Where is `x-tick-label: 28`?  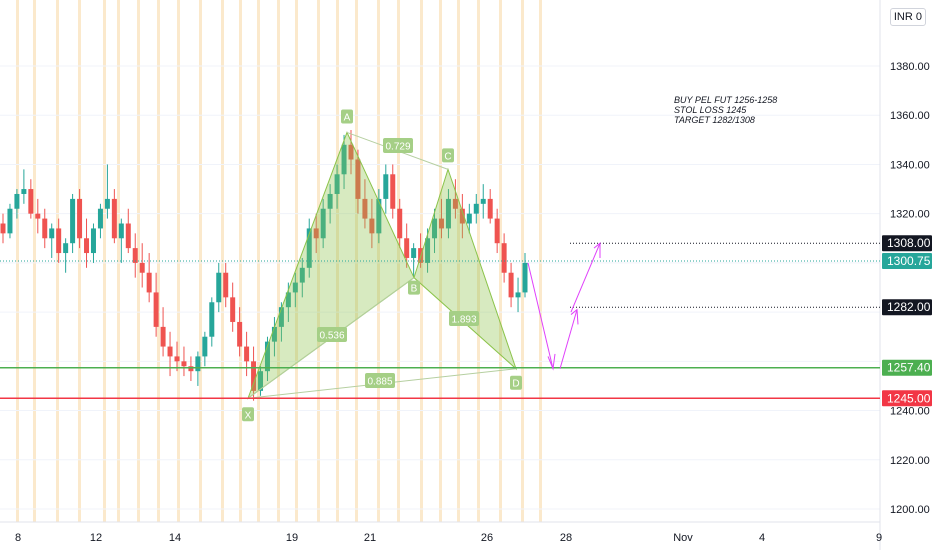
x-tick-label: 28 is located at coordinates (566, 538).